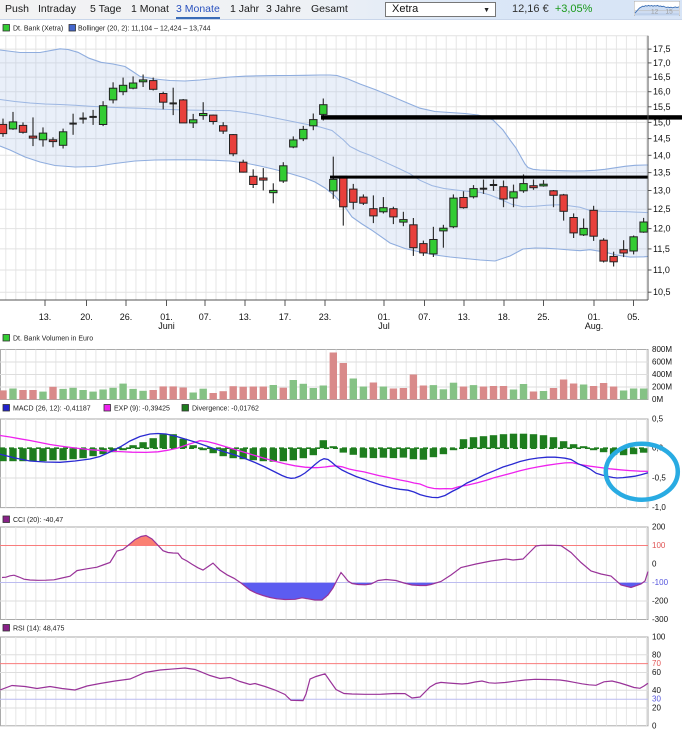 Image resolution: width=682 pixels, height=742 pixels. I want to click on svg-text: 20, so click(656, 708).